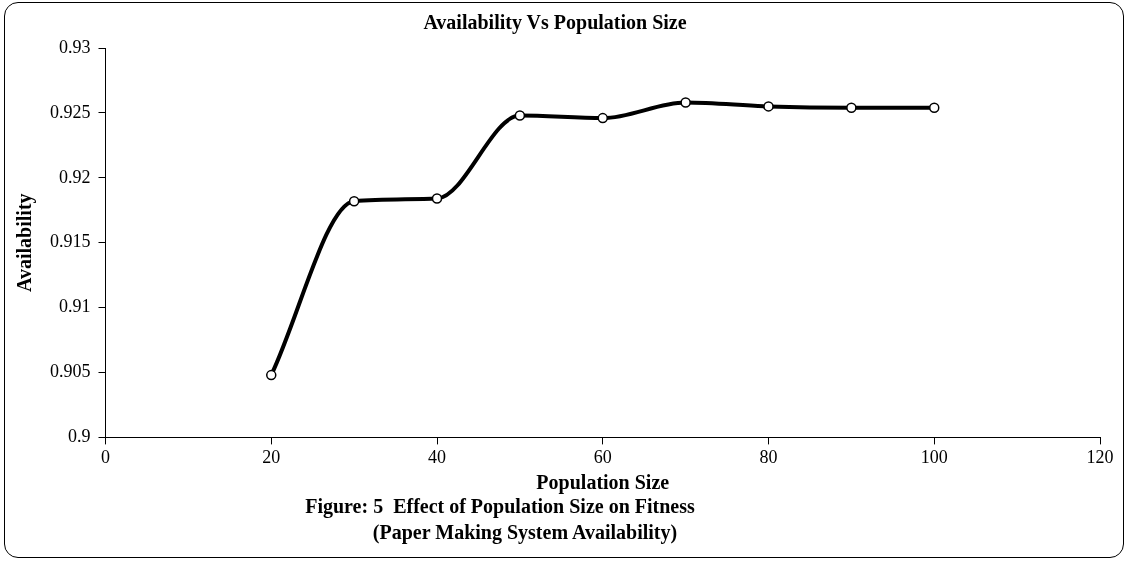 The width and height of the screenshot is (1130, 562). I want to click on x-axis-title: Population Size, so click(603, 483).